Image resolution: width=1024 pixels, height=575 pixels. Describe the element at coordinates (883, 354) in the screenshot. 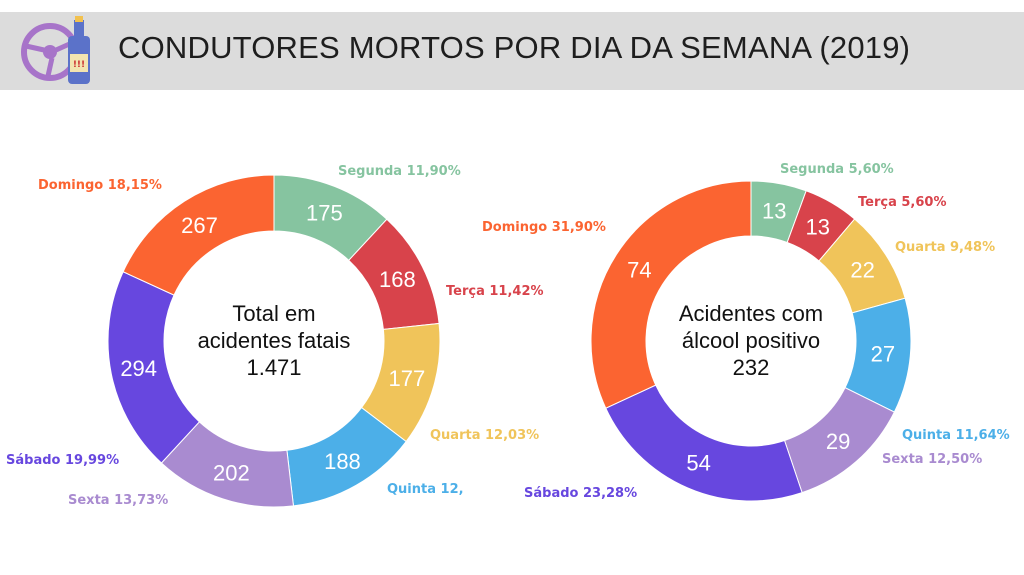

I see `slice-value-label: 27` at that location.